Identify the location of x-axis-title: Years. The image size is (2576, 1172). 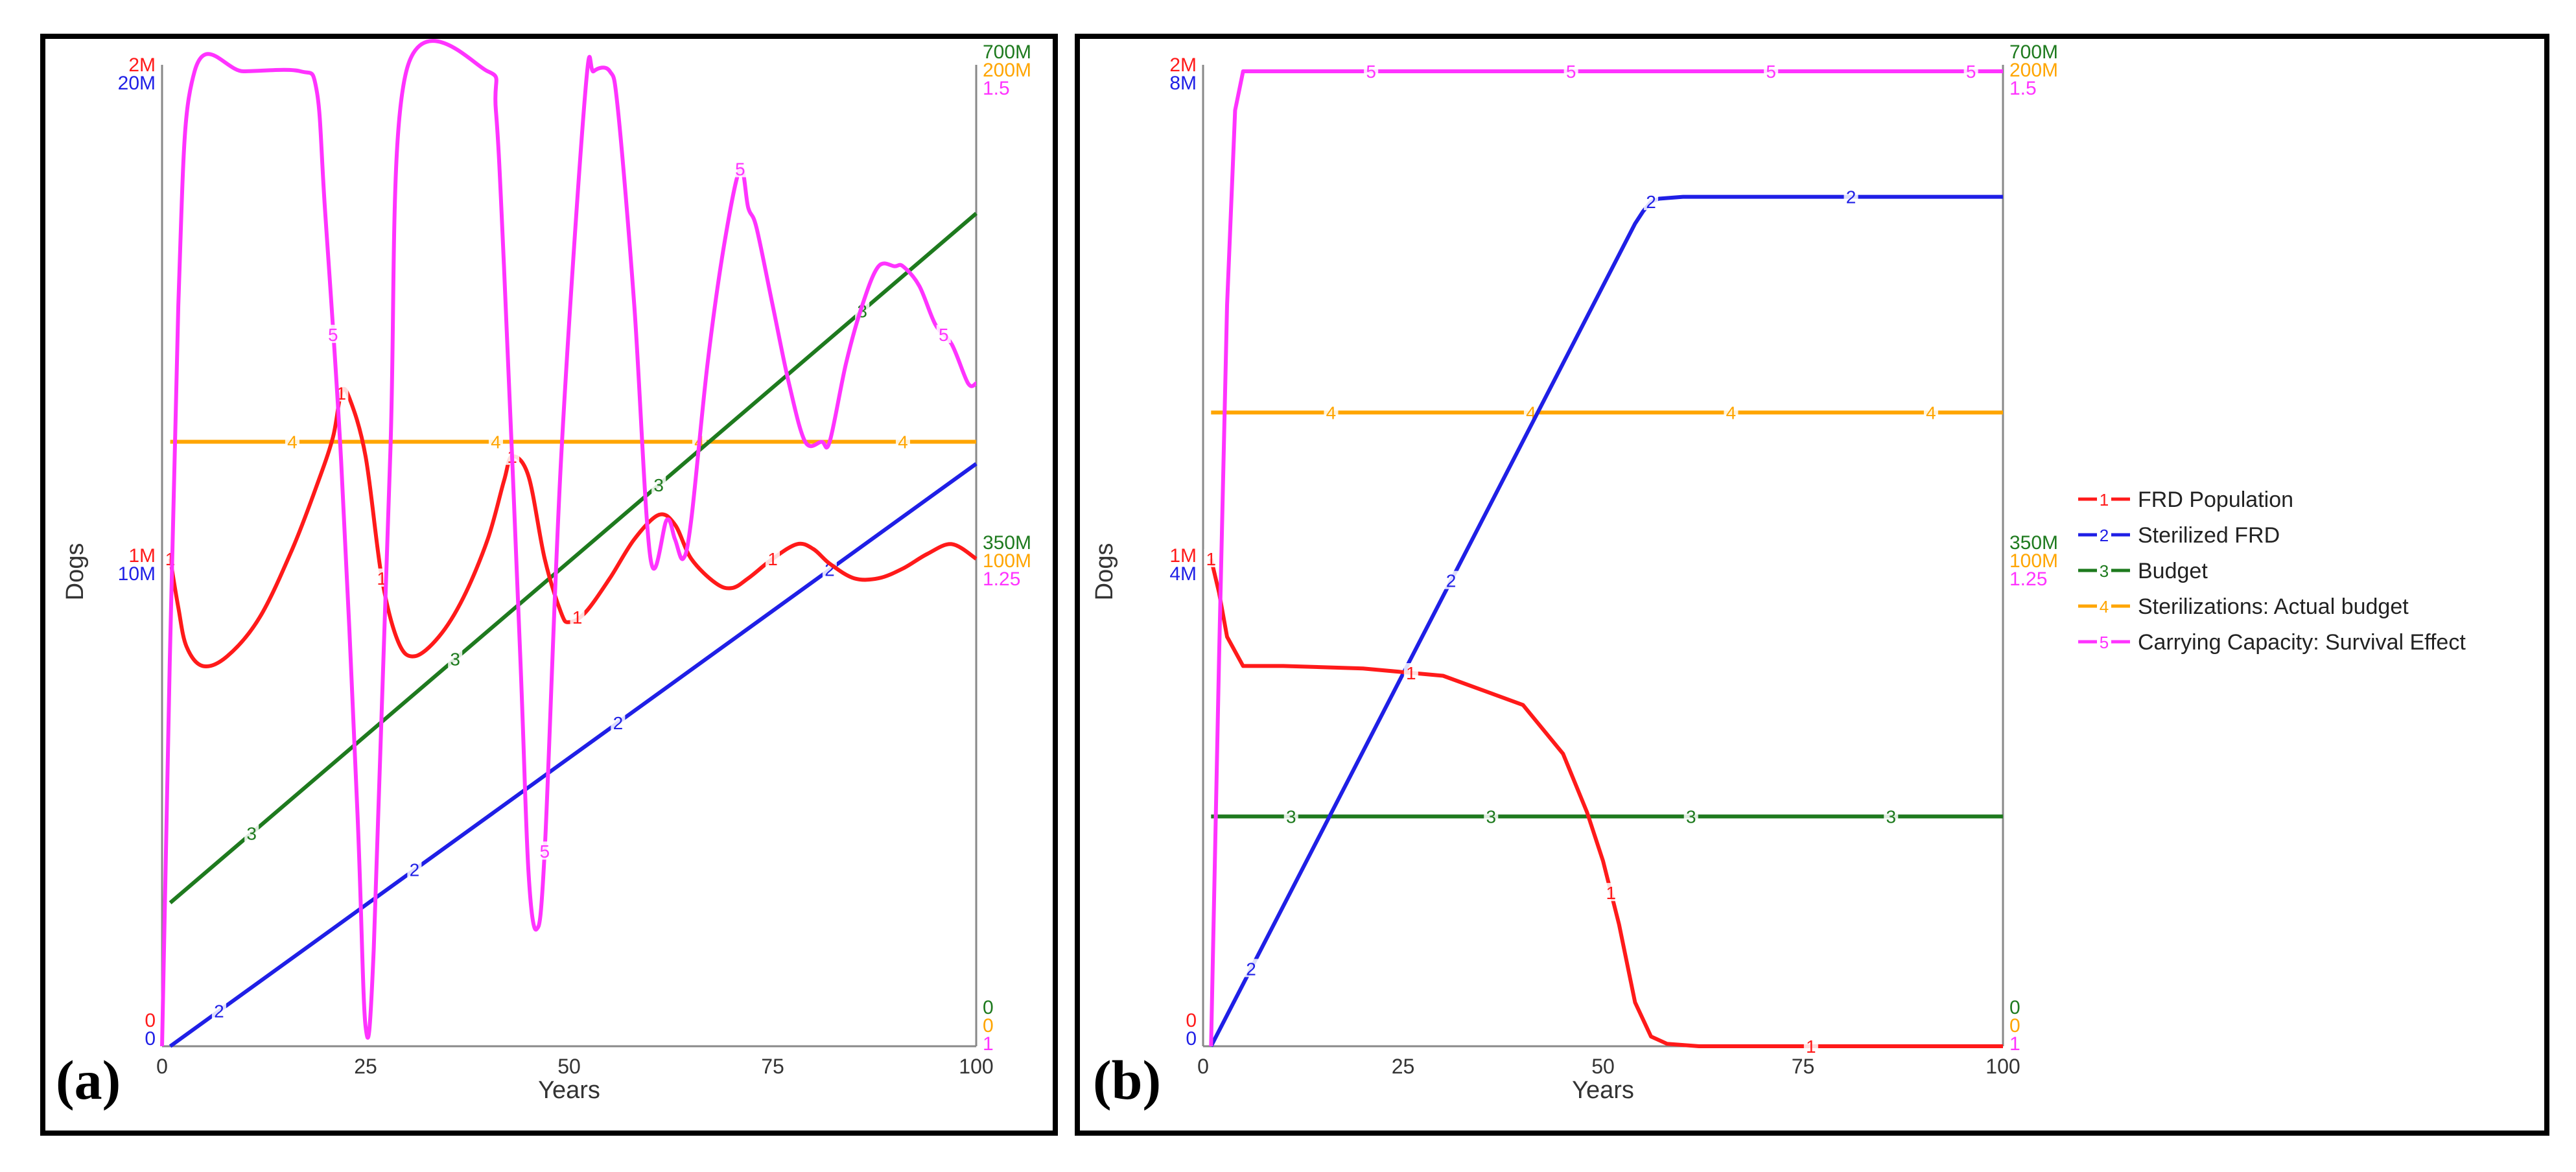
(569, 1090).